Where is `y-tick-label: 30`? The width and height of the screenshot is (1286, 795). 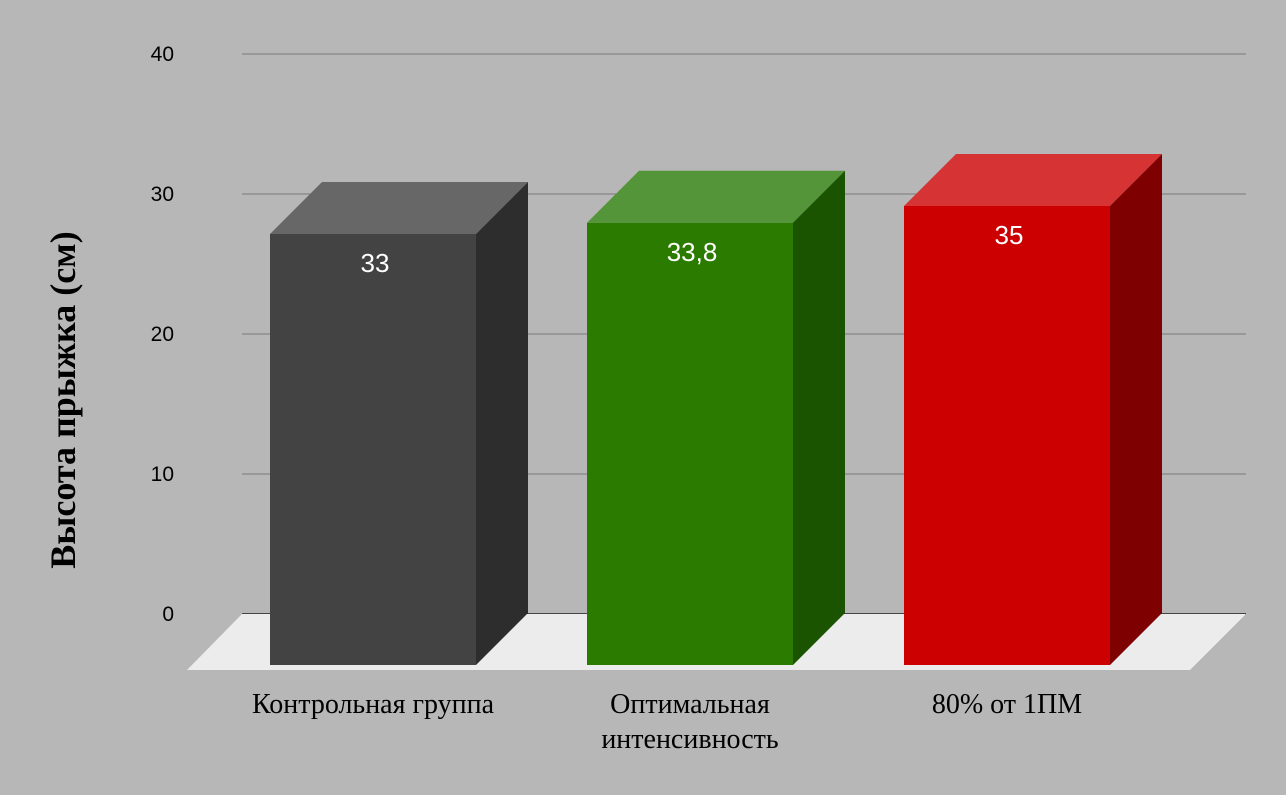
y-tick-label: 30 is located at coordinates (162, 194).